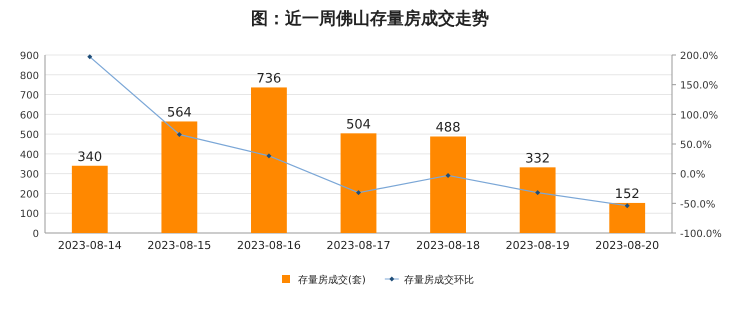  I want to click on x-tick-label: 2023-08-16, so click(268, 245).